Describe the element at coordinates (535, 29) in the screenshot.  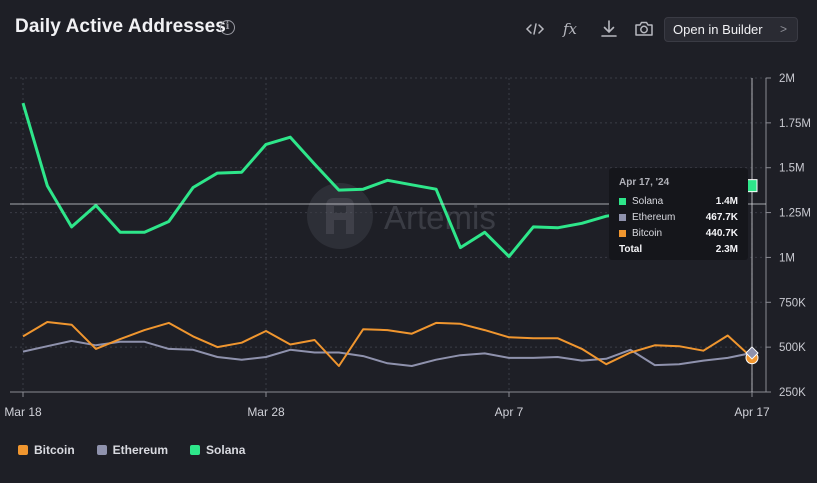
I see `code-icon` at that location.